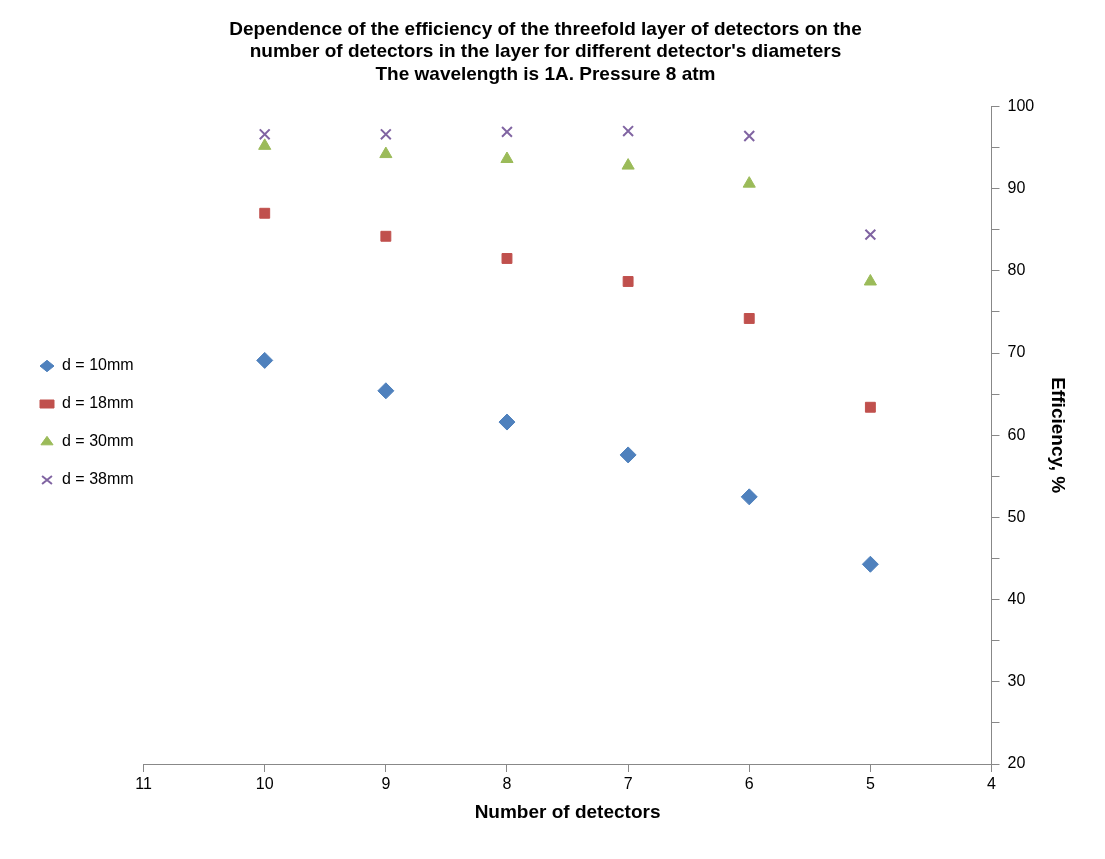  What do you see at coordinates (1016, 681) in the screenshot?
I see `y-tick-label: 30` at bounding box center [1016, 681].